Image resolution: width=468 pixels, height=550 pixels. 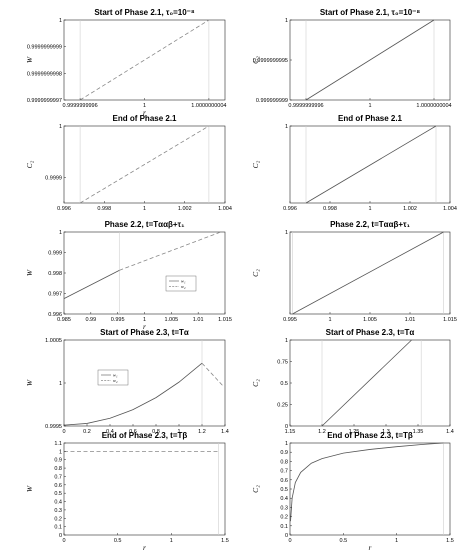 I want to click on x-tick-label: 1.3, so click(x=386, y=432).